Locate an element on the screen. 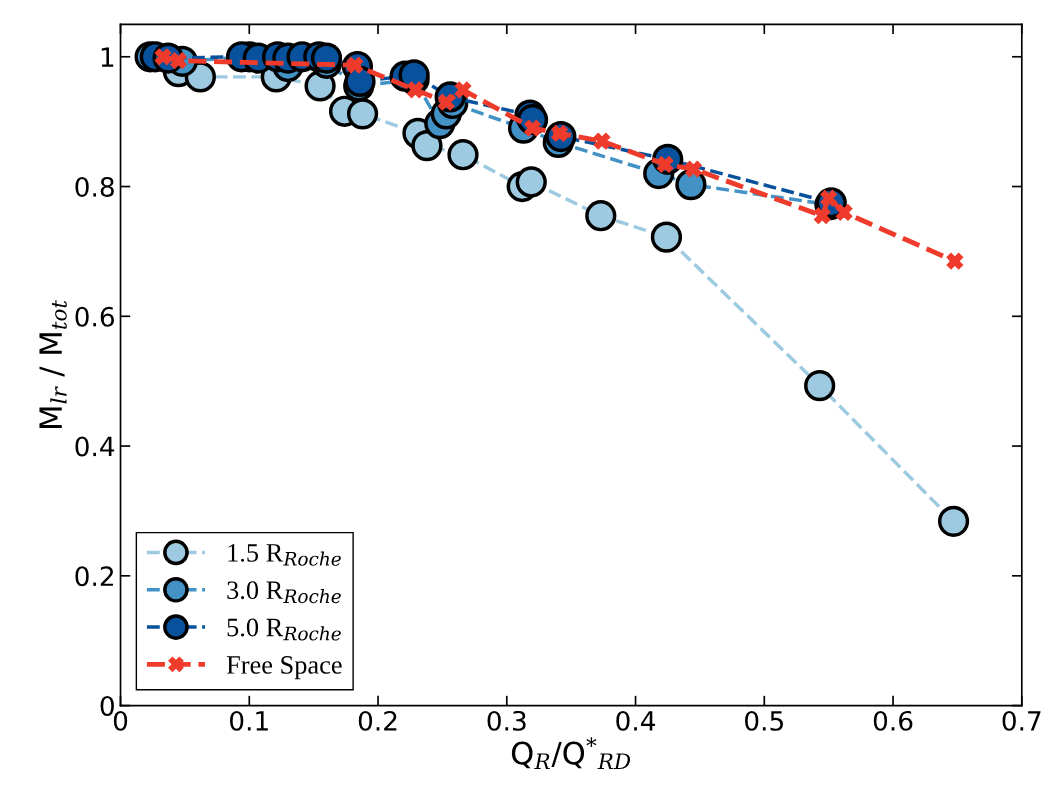 This screenshot has width=1048, height=811. x-tick-label: 0.4 is located at coordinates (636, 720).